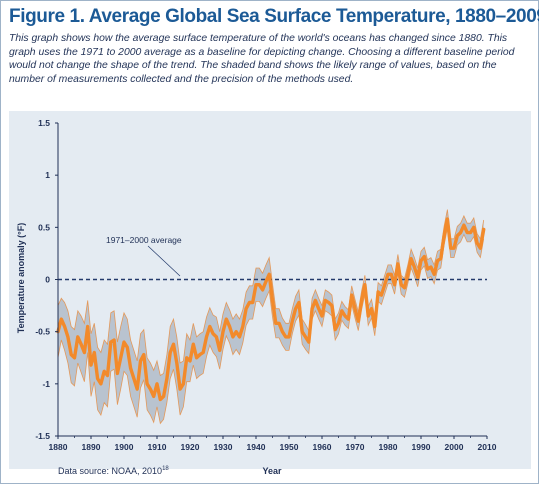 The height and width of the screenshot is (484, 539). Describe the element at coordinates (42, 436) in the screenshot. I see `y-tick-label: -1.5` at that location.